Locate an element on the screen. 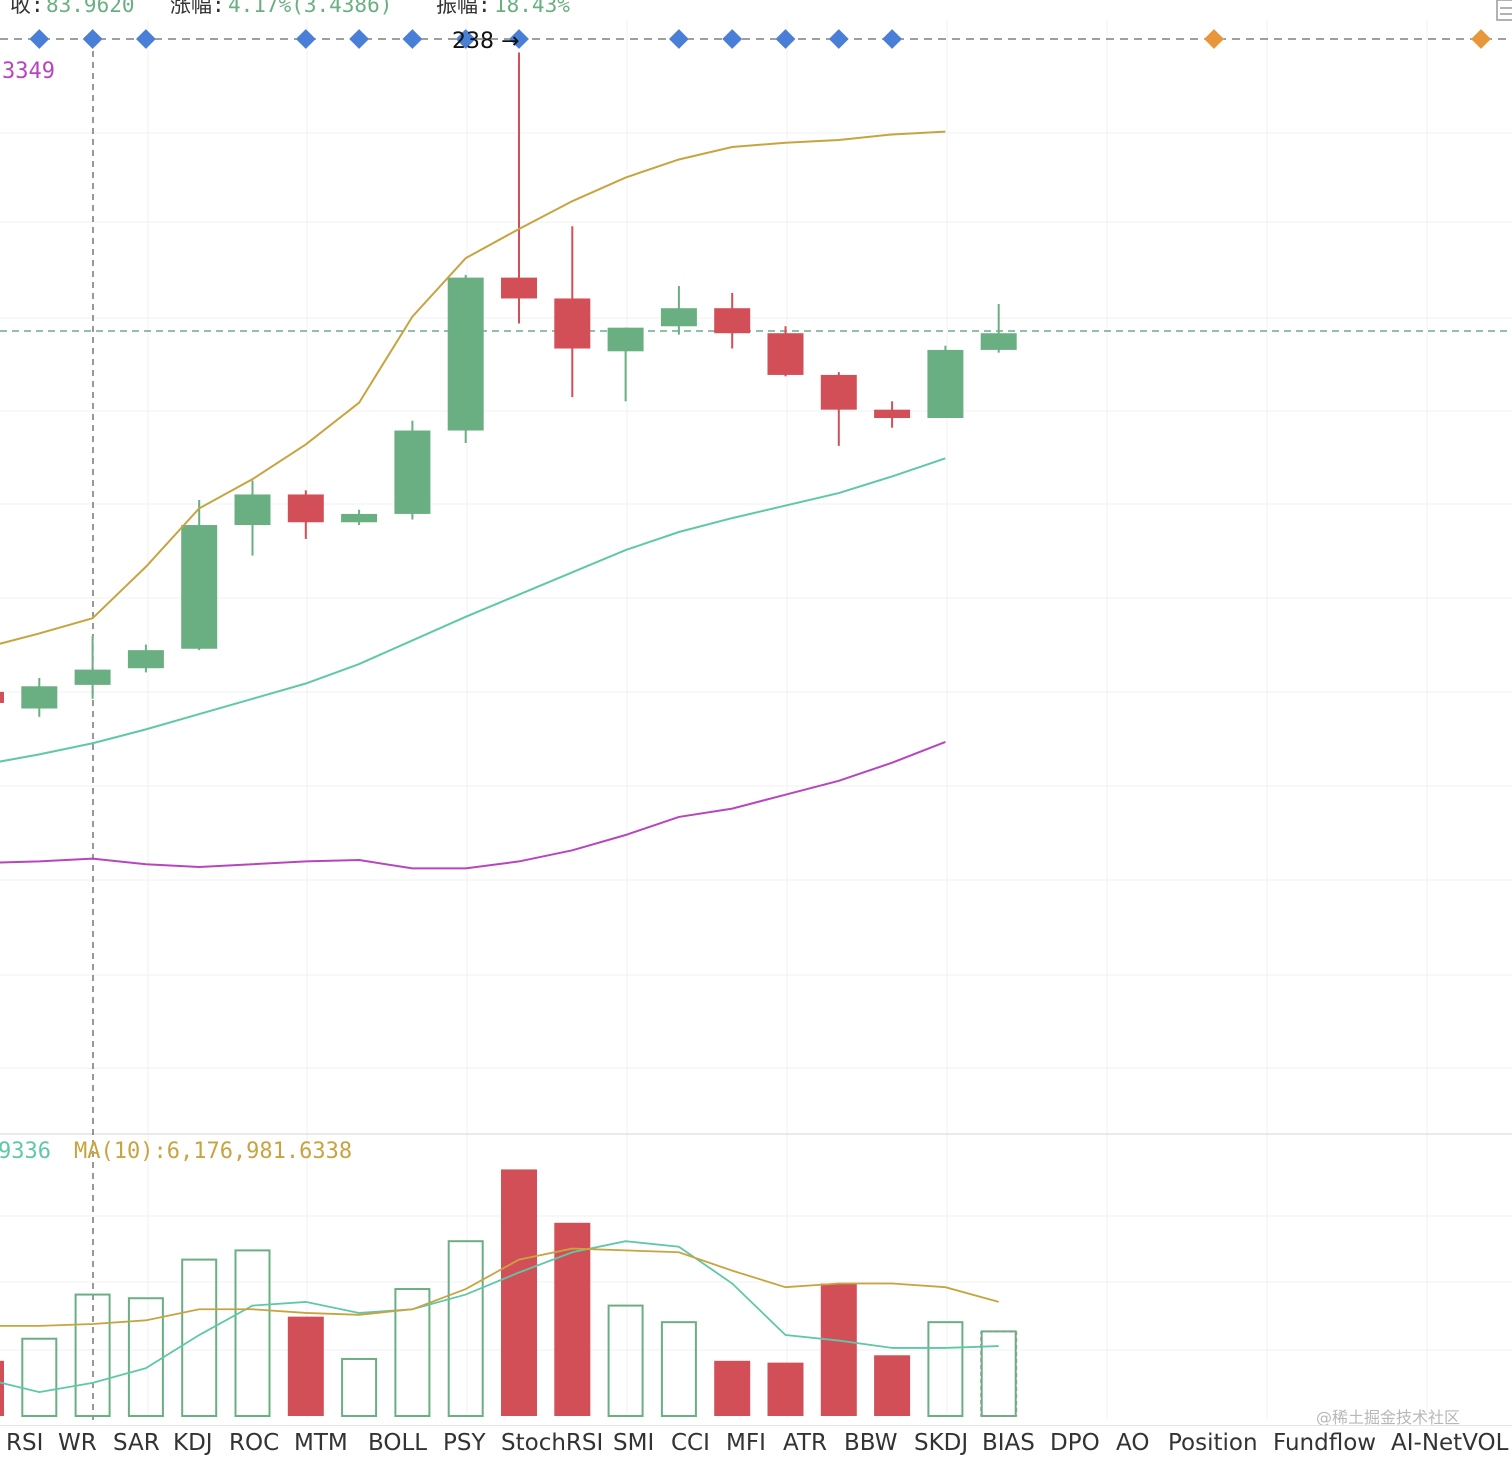 The height and width of the screenshot is (1462, 1512). tab-mfi: MFI is located at coordinates (746, 1443).